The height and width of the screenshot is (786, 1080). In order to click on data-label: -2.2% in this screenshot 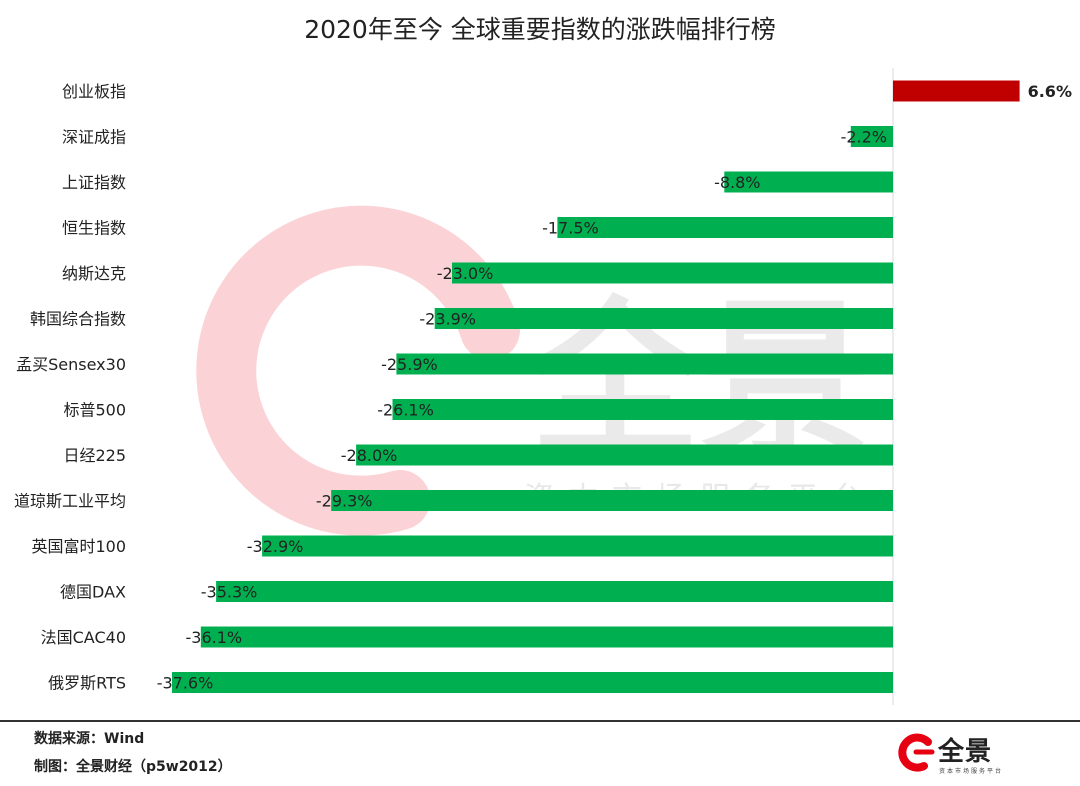, I will do `click(864, 137)`.